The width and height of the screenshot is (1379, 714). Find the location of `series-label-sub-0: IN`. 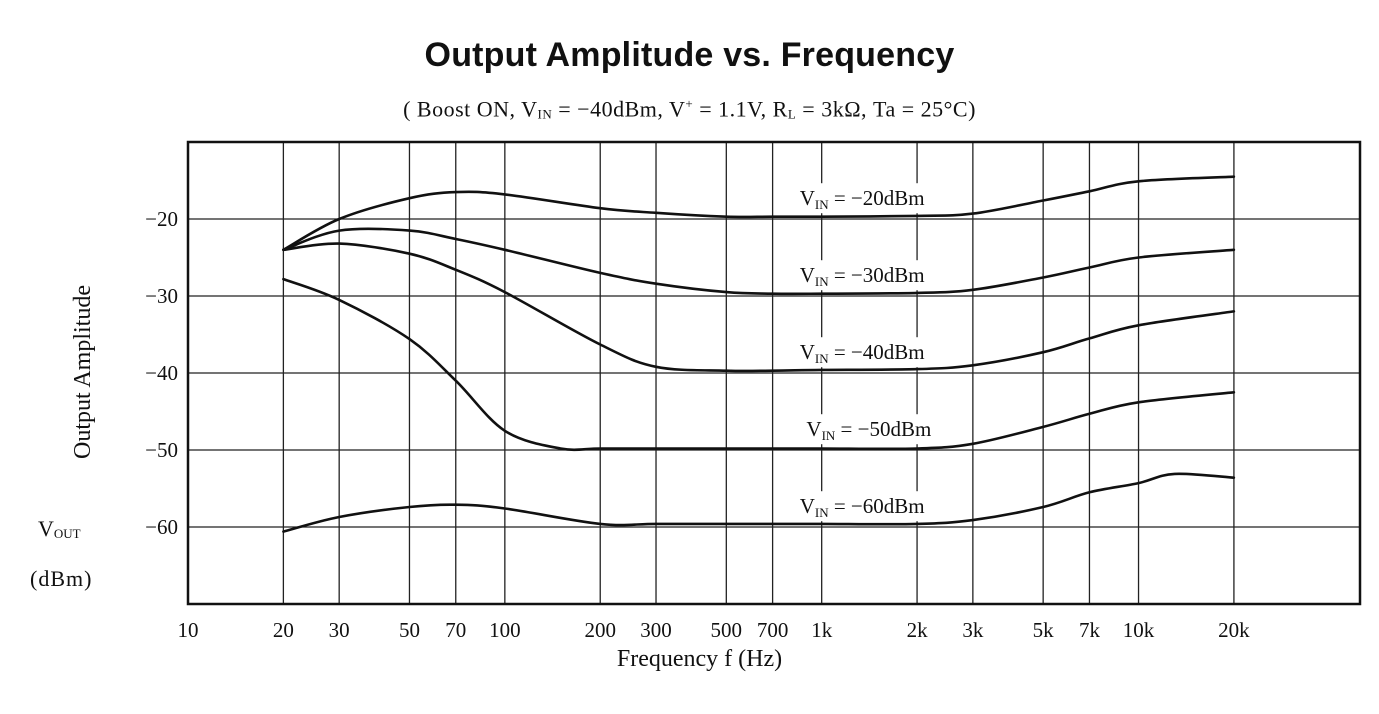

series-label-sub-0: IN is located at coordinates (822, 204).